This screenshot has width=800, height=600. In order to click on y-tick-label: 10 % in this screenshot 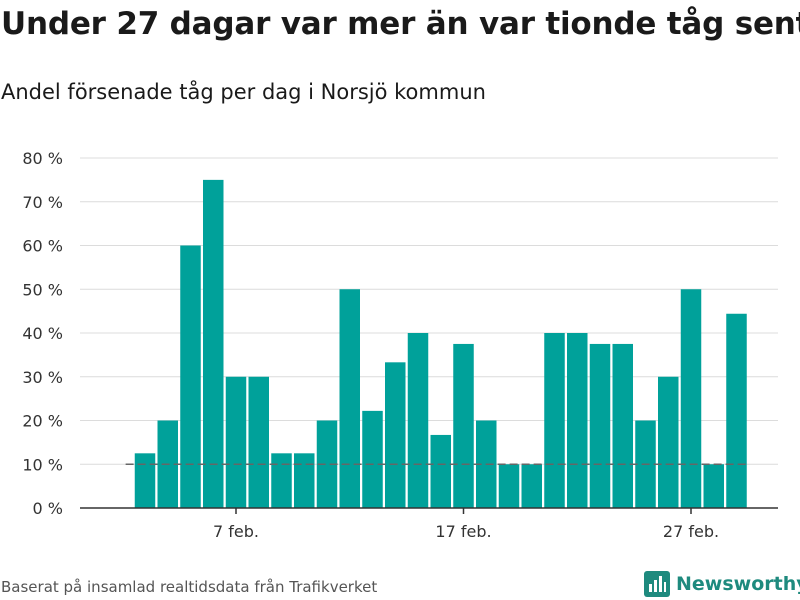, I will do `click(42, 464)`.